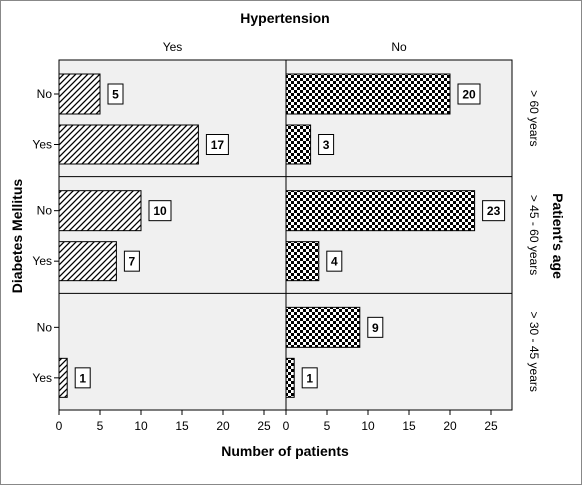 The height and width of the screenshot is (485, 582). Describe the element at coordinates (173, 47) in the screenshot. I see `column-header: Yes` at that location.